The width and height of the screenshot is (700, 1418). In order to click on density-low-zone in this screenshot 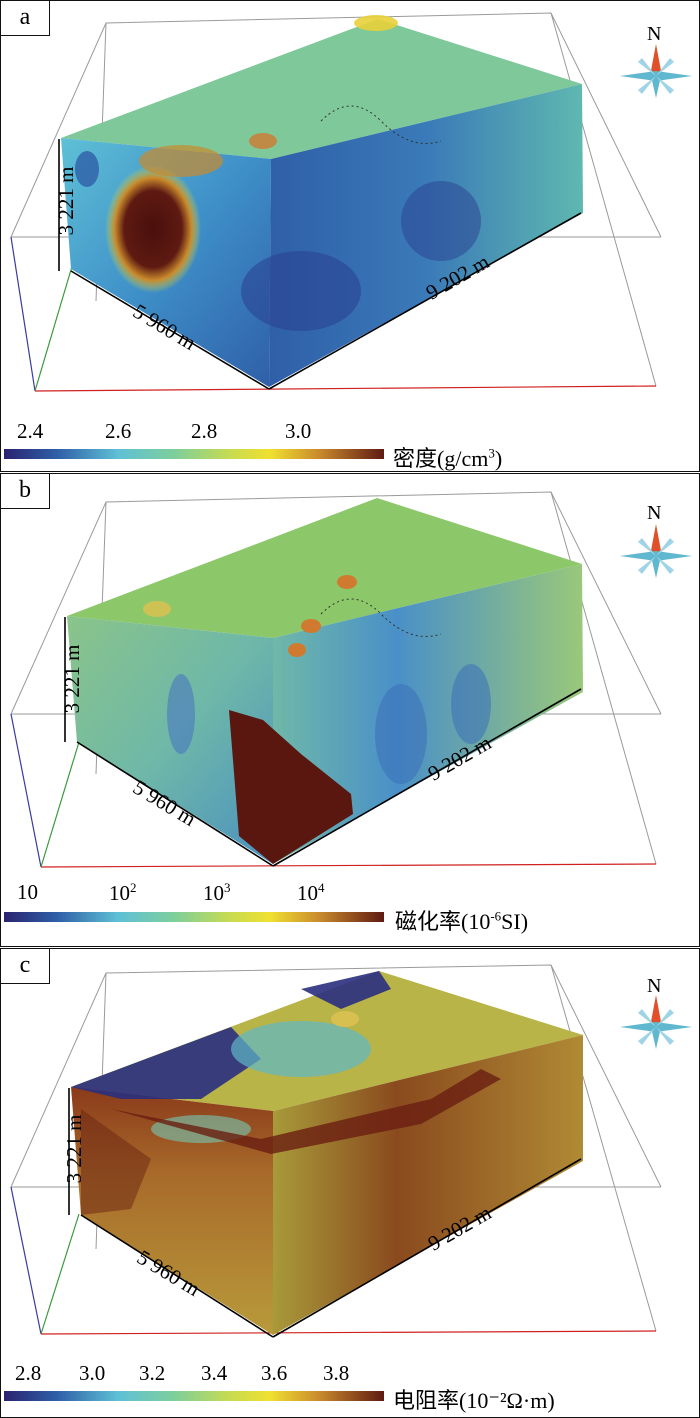, I will do `click(301, 291)`.